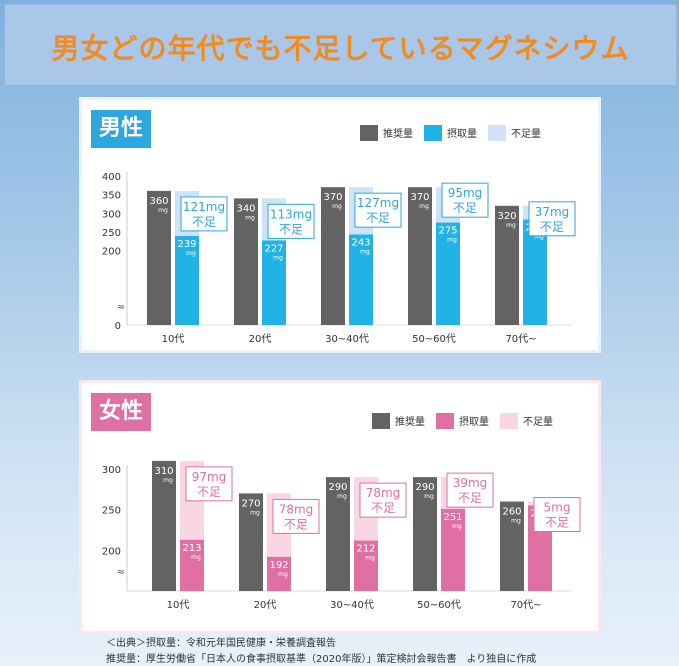  I want to click on intake-value-label: 213, so click(191, 548).